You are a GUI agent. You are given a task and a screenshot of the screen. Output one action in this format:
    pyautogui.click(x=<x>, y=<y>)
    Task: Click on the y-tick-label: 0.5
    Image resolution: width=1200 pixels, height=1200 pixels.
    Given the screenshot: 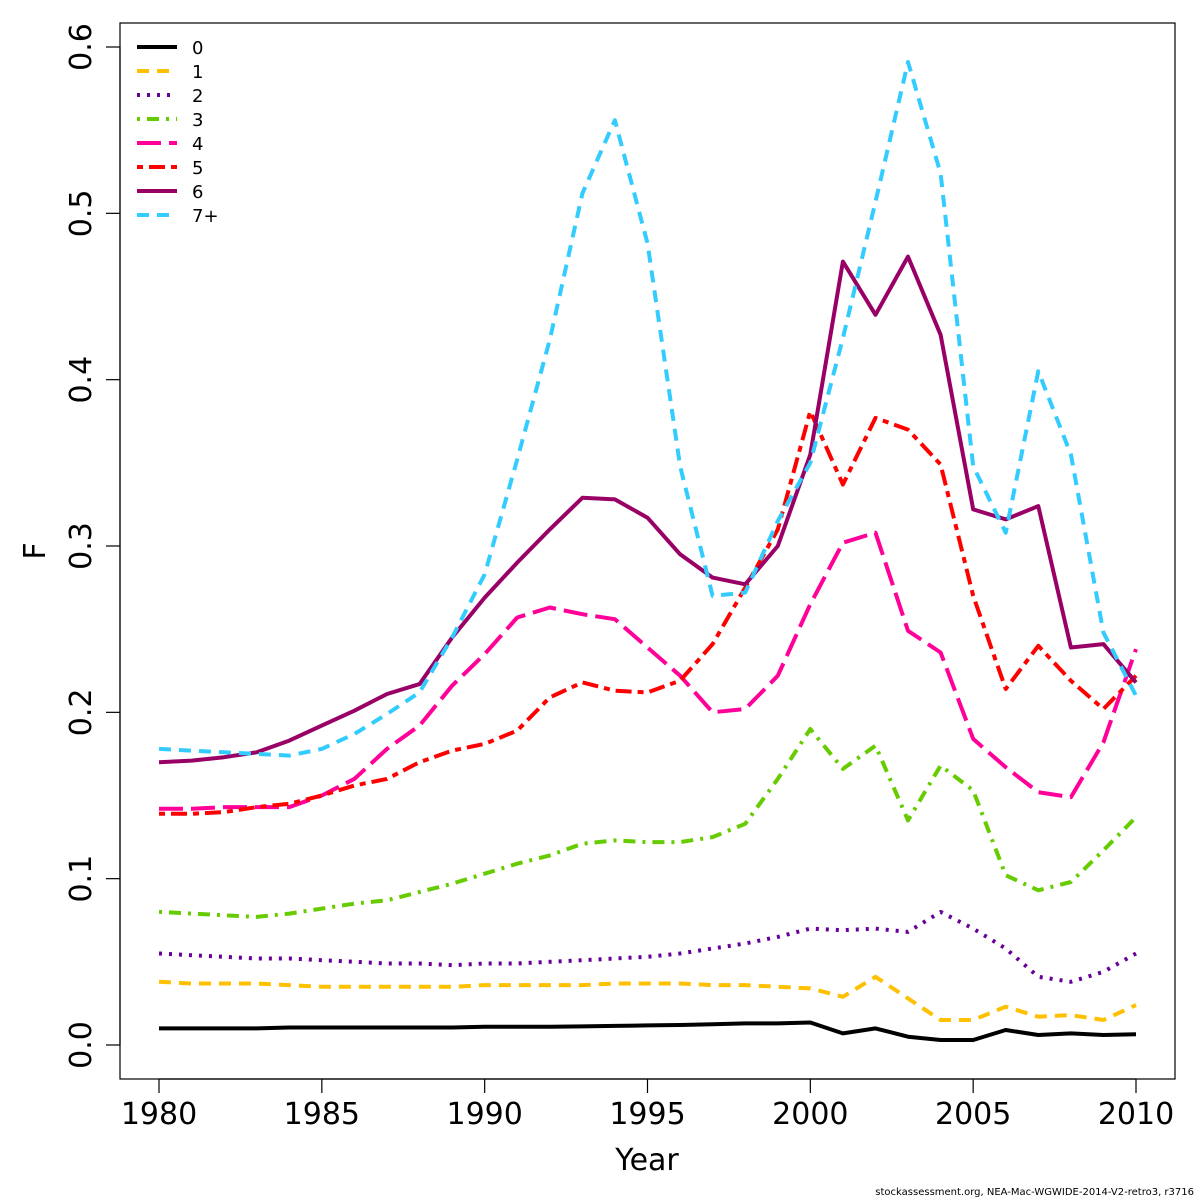 What is the action you would take?
    pyautogui.click(x=81, y=213)
    